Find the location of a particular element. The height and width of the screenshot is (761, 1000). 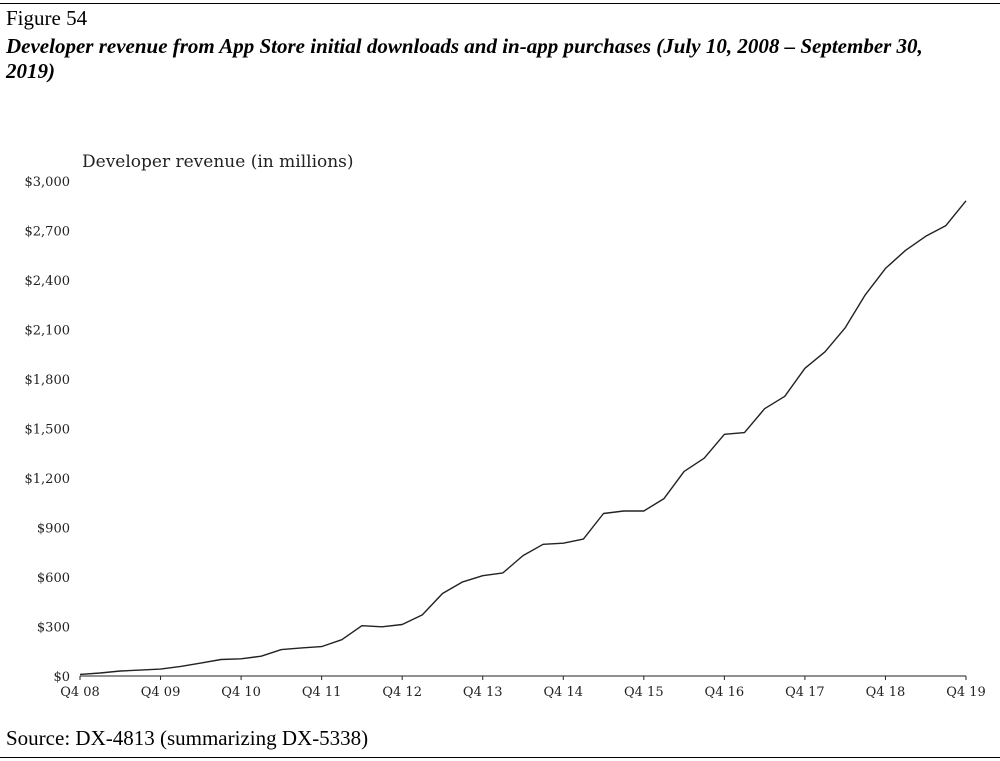

y-tick-label: $300 is located at coordinates (53, 628).